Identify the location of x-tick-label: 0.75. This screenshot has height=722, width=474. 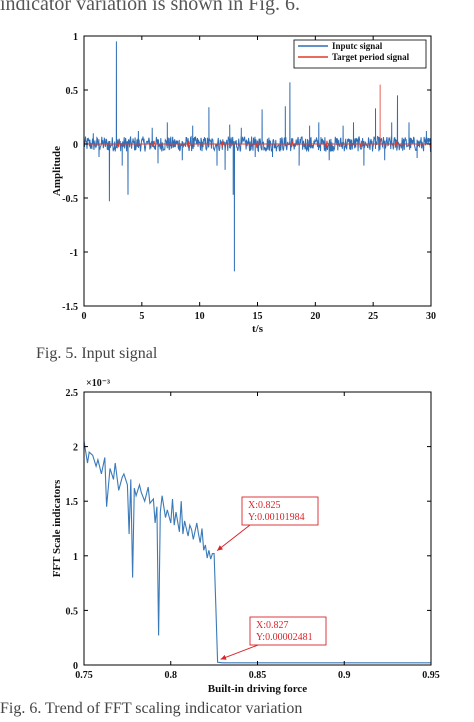
(84, 675).